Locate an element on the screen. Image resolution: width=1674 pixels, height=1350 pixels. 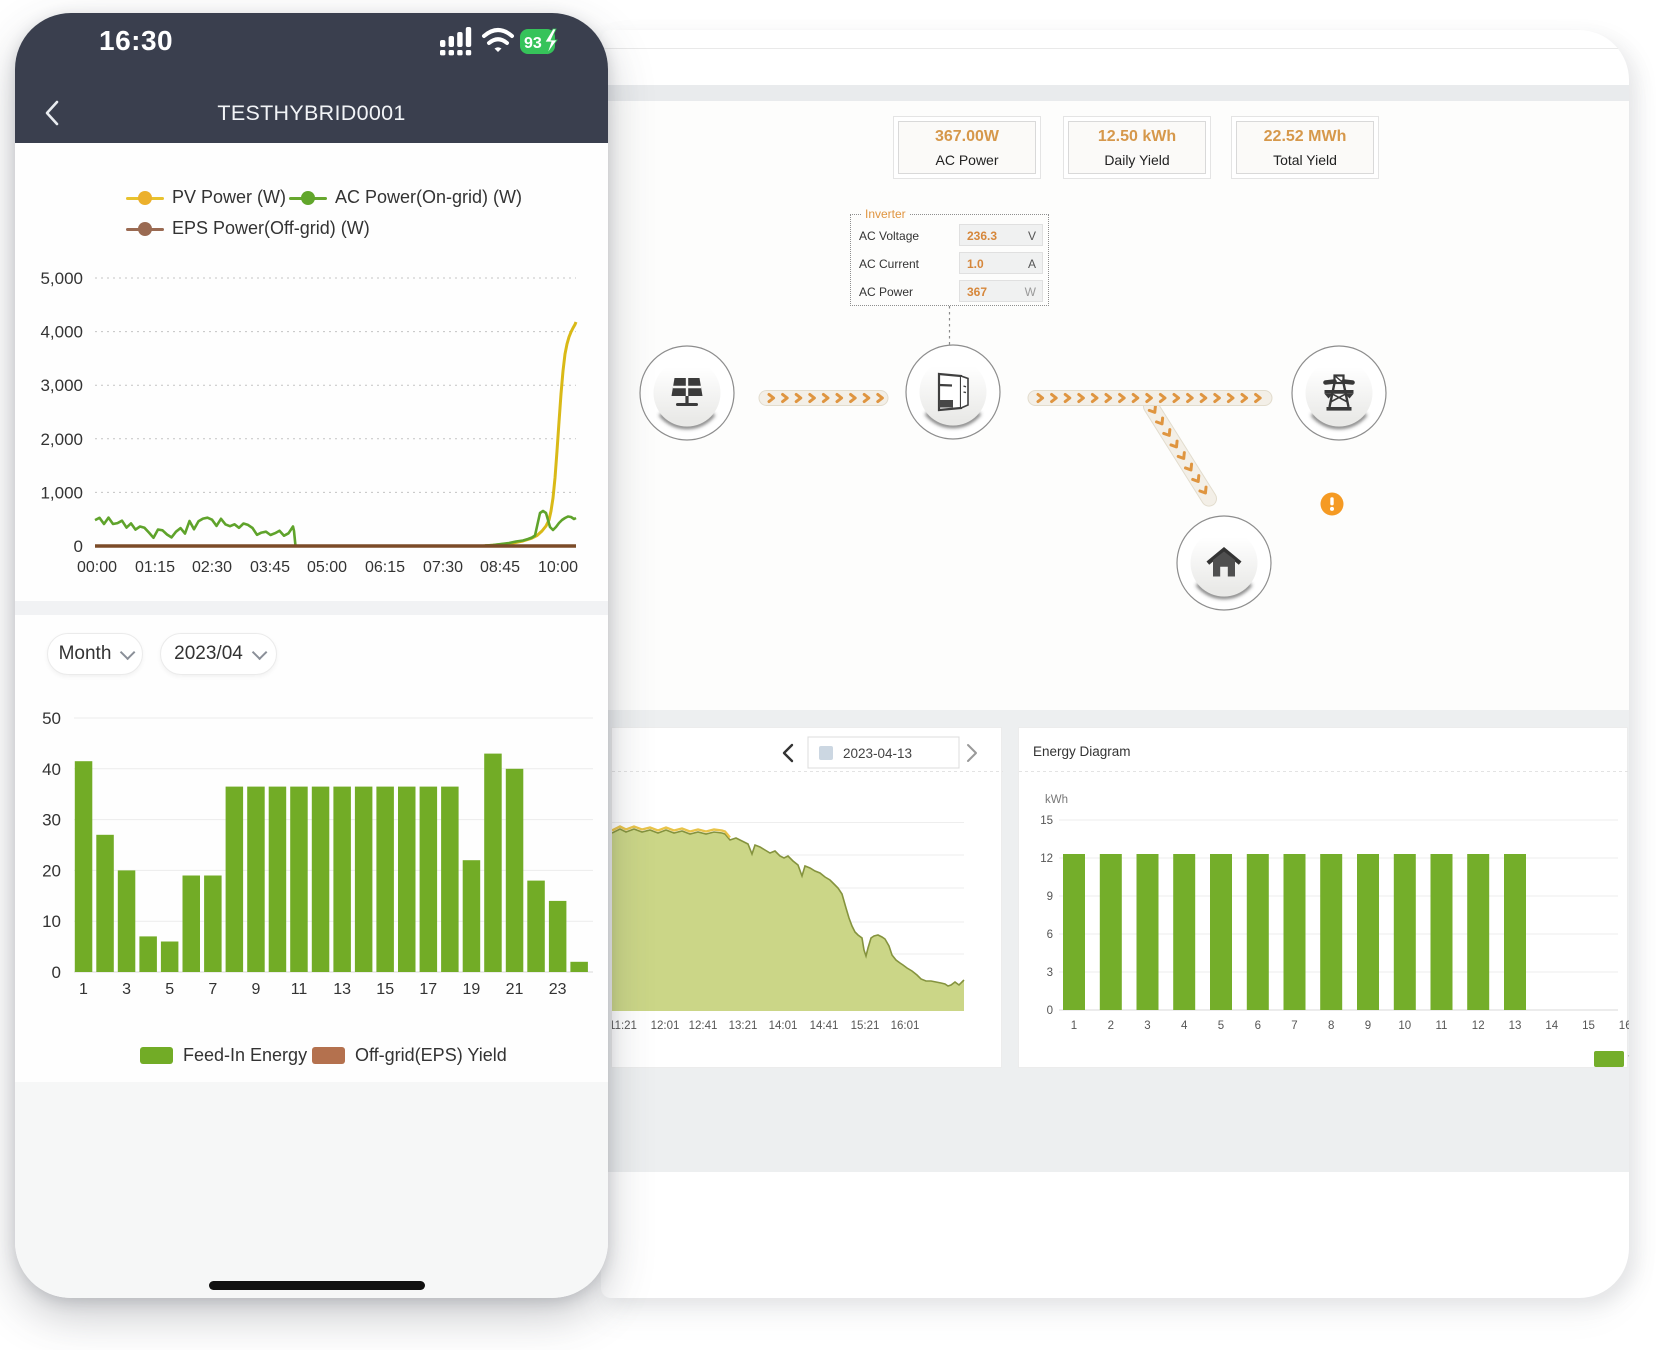
svg-text: 23 is located at coordinates (558, 989).